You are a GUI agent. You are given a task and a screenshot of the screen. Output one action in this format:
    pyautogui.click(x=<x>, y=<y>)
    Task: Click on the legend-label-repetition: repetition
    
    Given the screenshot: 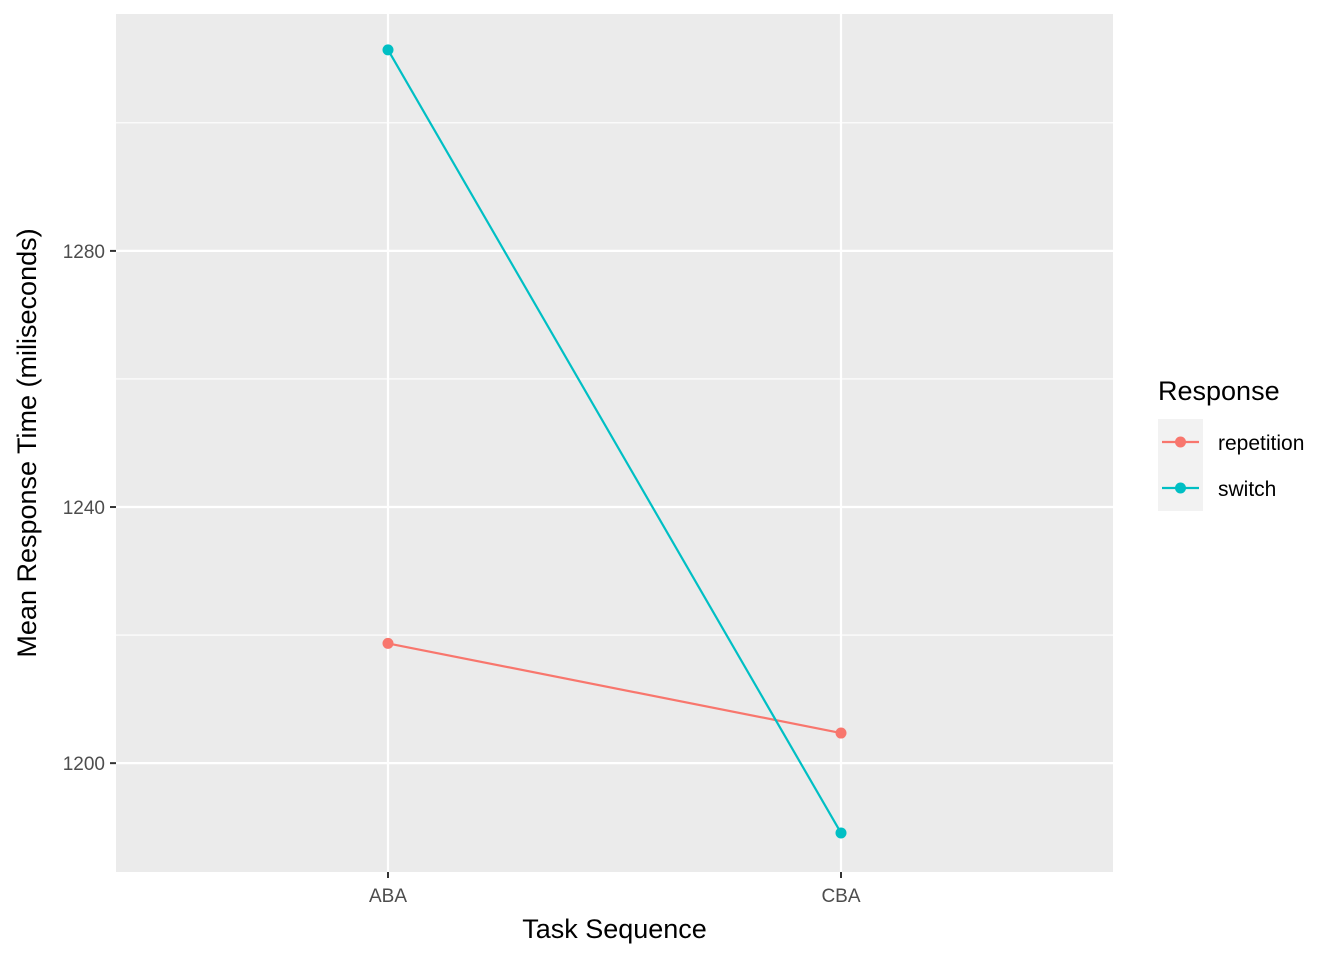 What is the action you would take?
    pyautogui.click(x=1261, y=443)
    